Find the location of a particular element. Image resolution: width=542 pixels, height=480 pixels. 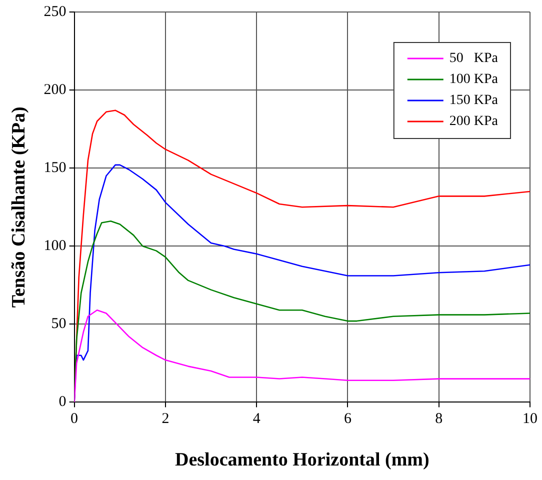

y-tick-label: 0 is located at coordinates (62, 402).